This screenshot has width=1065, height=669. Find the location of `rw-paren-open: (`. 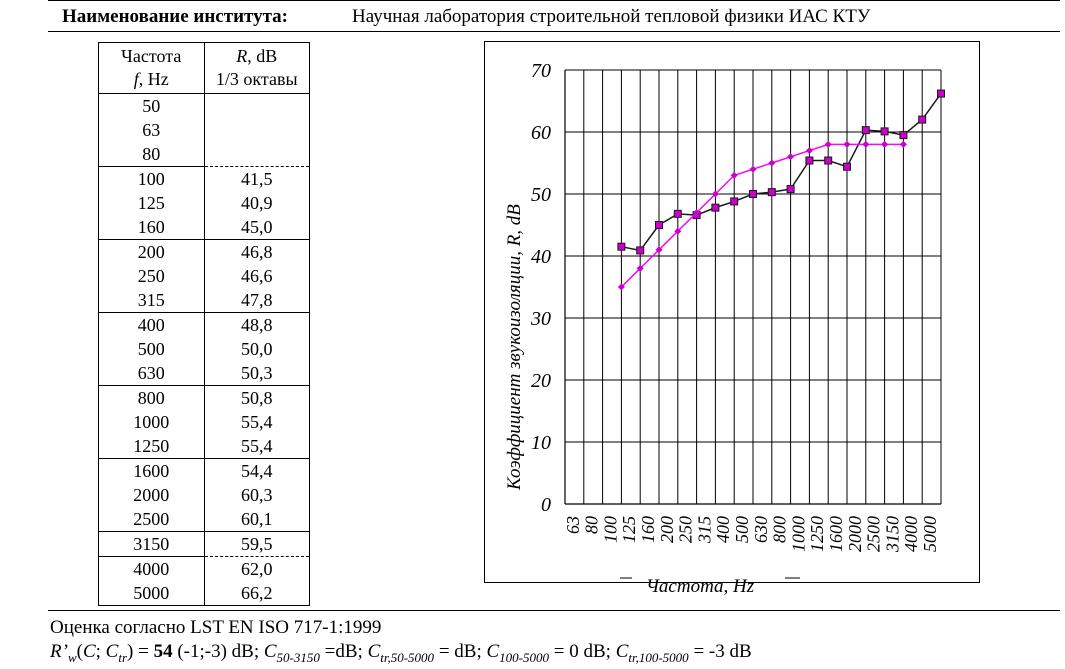

rw-paren-open: ( is located at coordinates (79, 651).